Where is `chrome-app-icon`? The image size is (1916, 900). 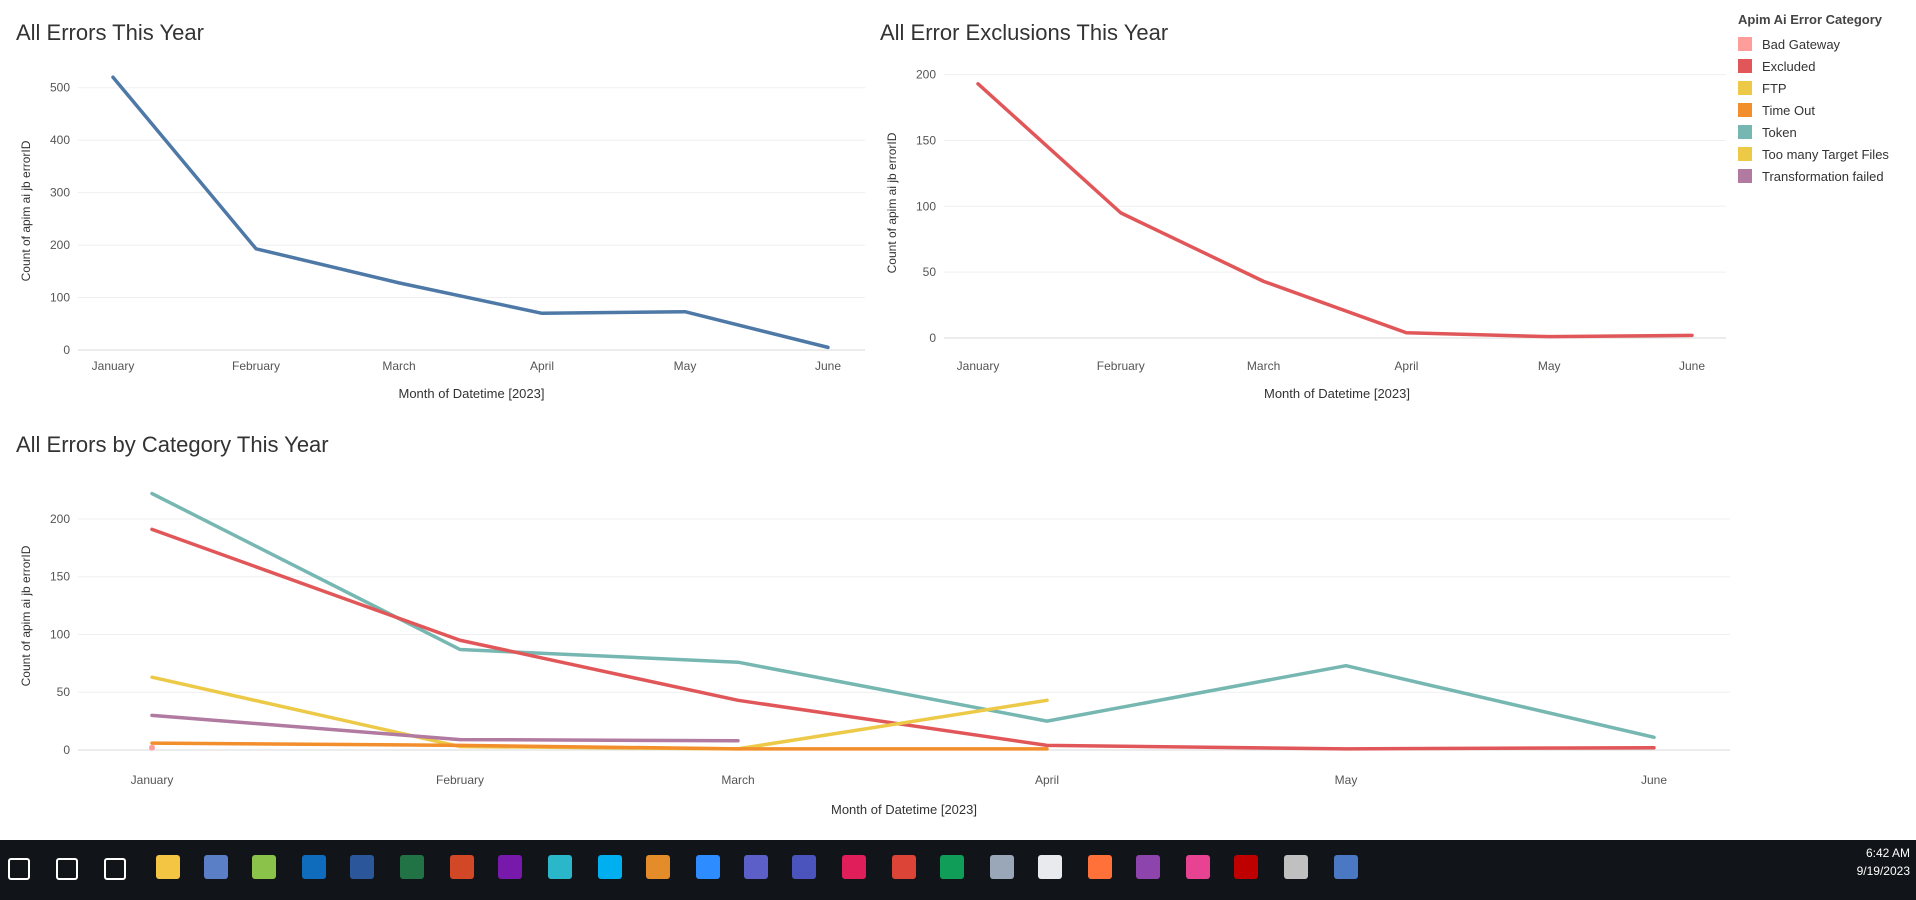 chrome-app-icon is located at coordinates (1050, 867).